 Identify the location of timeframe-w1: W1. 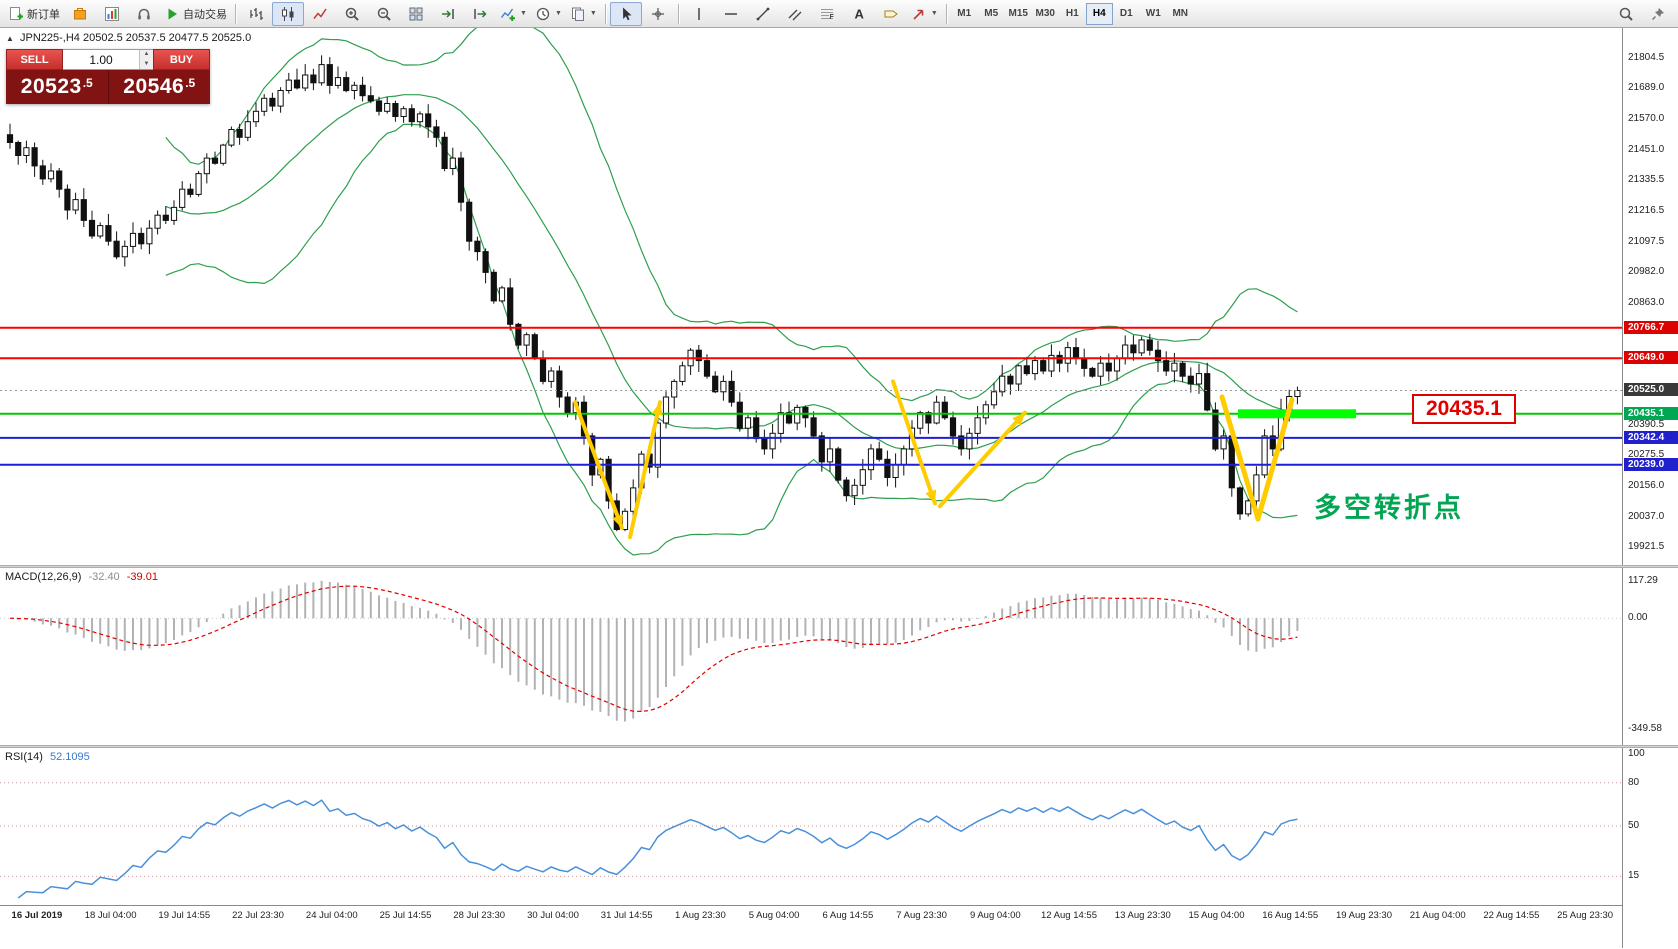
(1153, 13).